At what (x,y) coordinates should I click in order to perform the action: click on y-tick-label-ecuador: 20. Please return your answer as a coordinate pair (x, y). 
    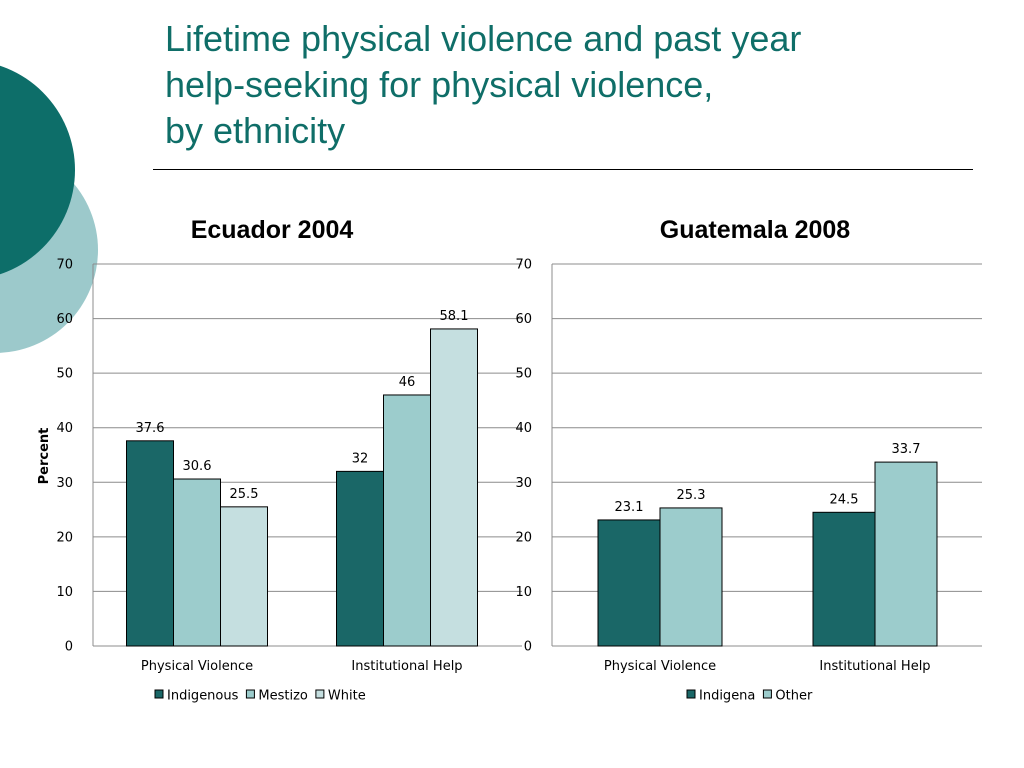
    Looking at the image, I should click on (64, 537).